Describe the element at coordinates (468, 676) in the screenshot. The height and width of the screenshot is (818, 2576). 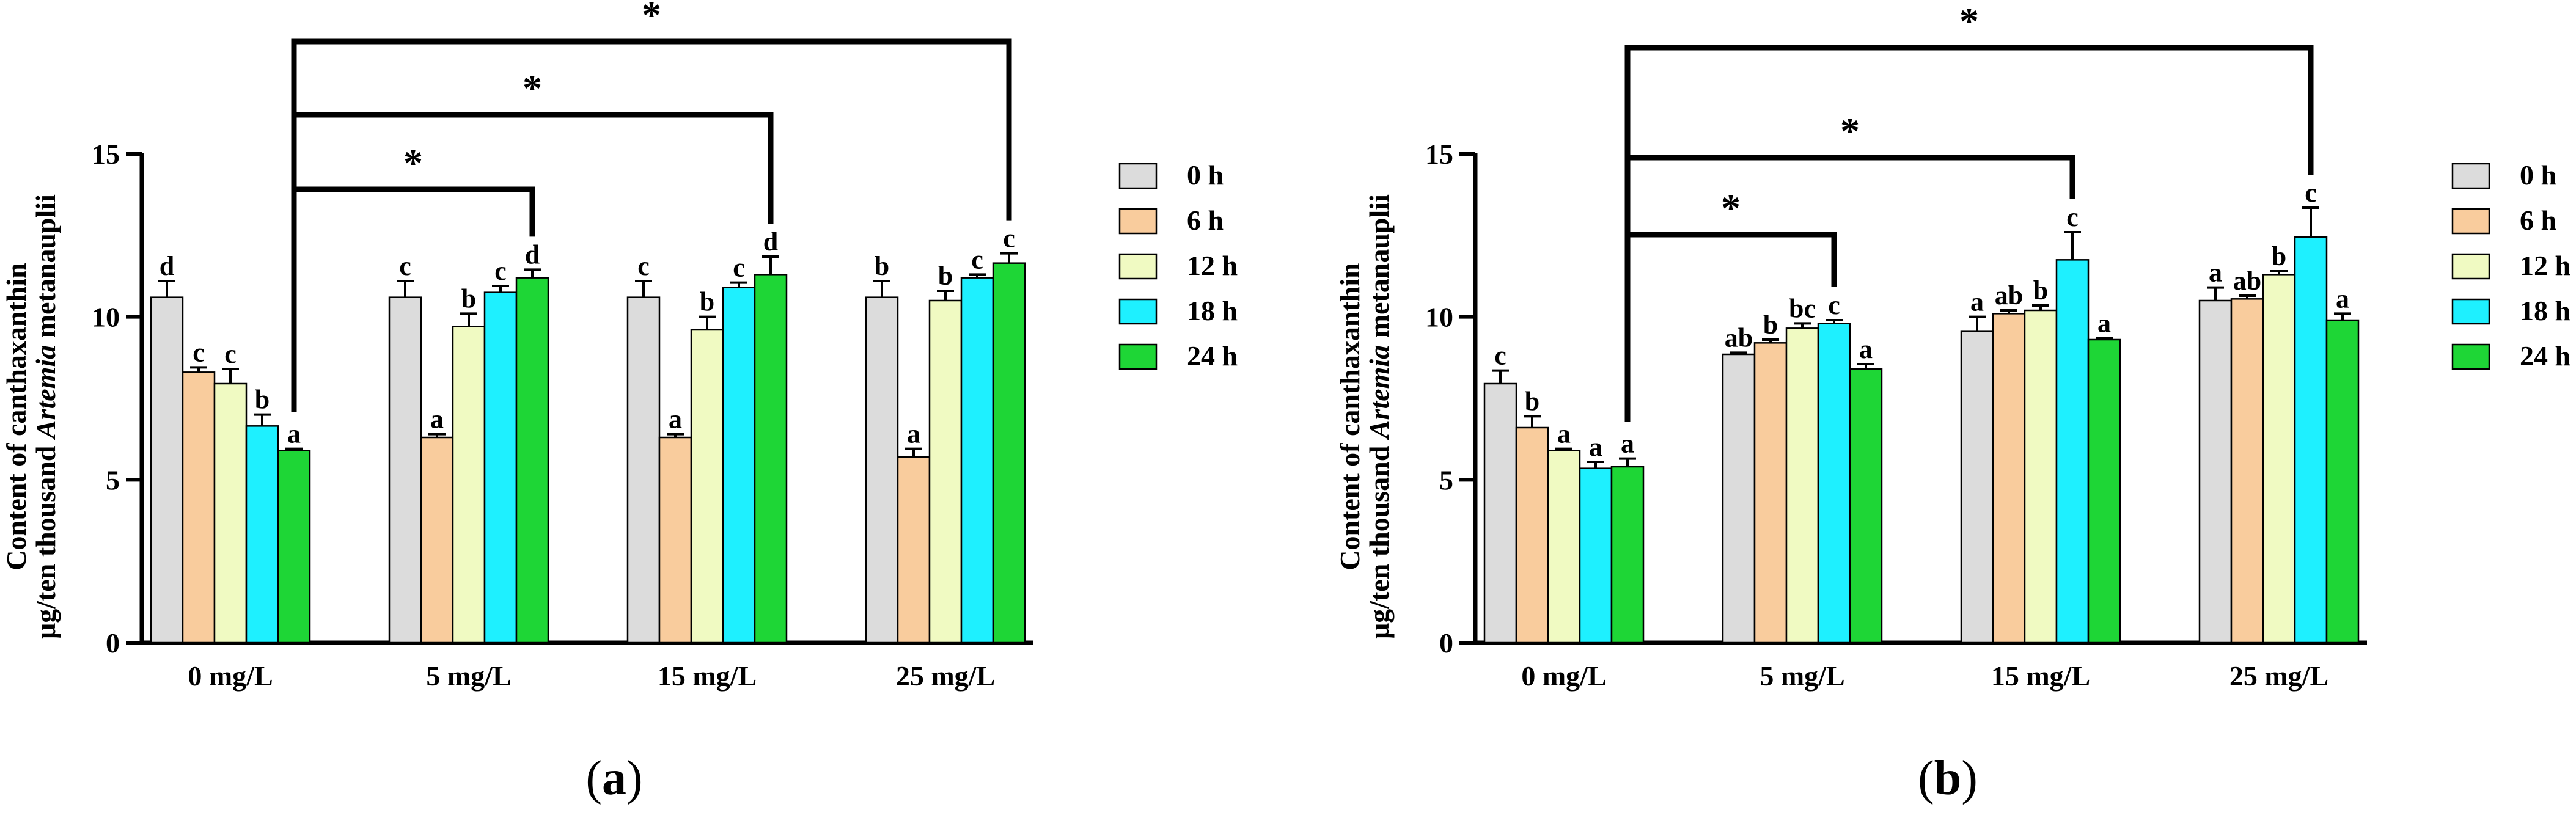
I see `x-category-label: 5 mg/L` at that location.